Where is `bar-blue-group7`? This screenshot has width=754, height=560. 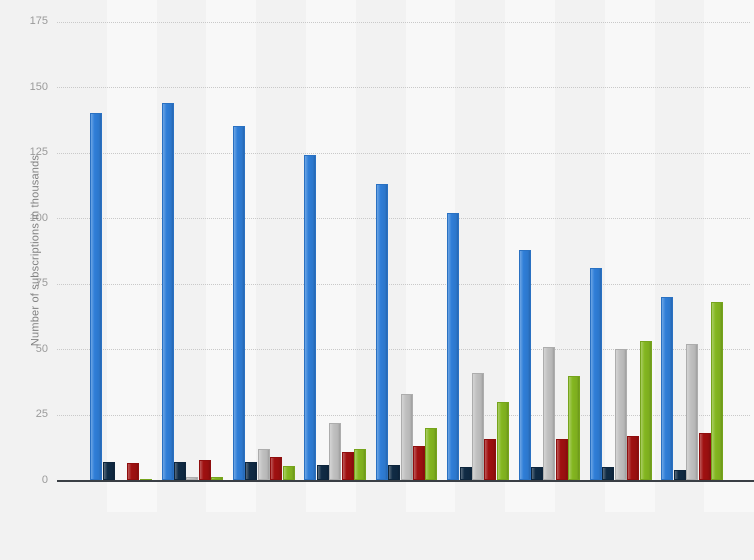 bar-blue-group7 is located at coordinates (524, 365).